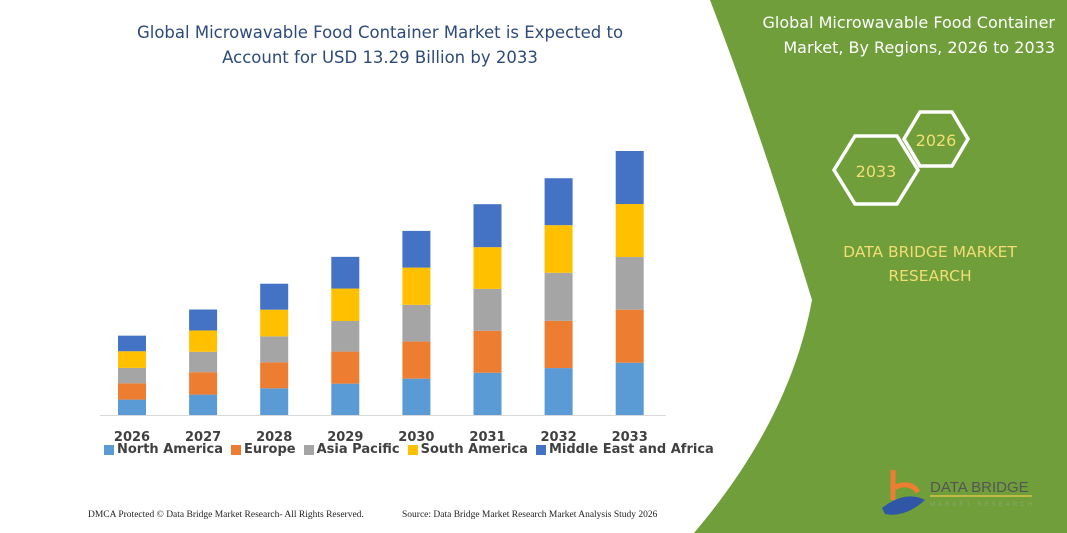 The width and height of the screenshot is (1067, 533). I want to click on hex-2033-label: 2033, so click(876, 171).